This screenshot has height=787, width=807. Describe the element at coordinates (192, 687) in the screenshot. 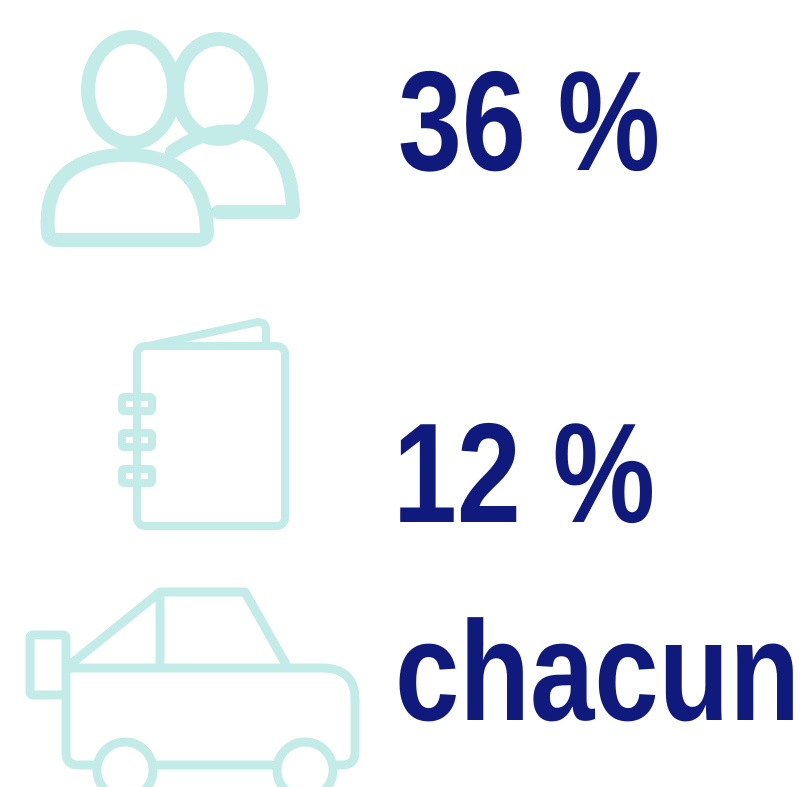

I see `car-icon` at that location.